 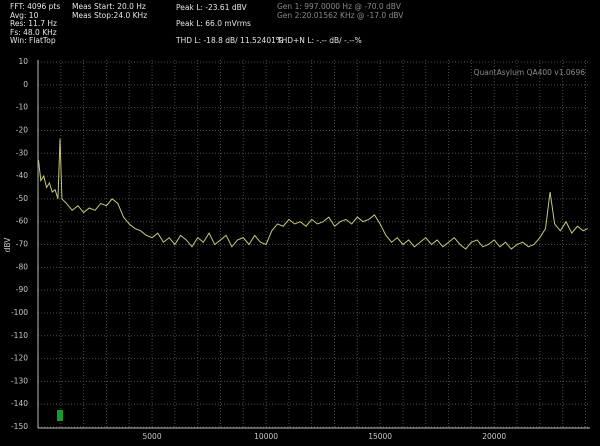 I want to click on y-tick-label: -40, so click(x=22, y=175).